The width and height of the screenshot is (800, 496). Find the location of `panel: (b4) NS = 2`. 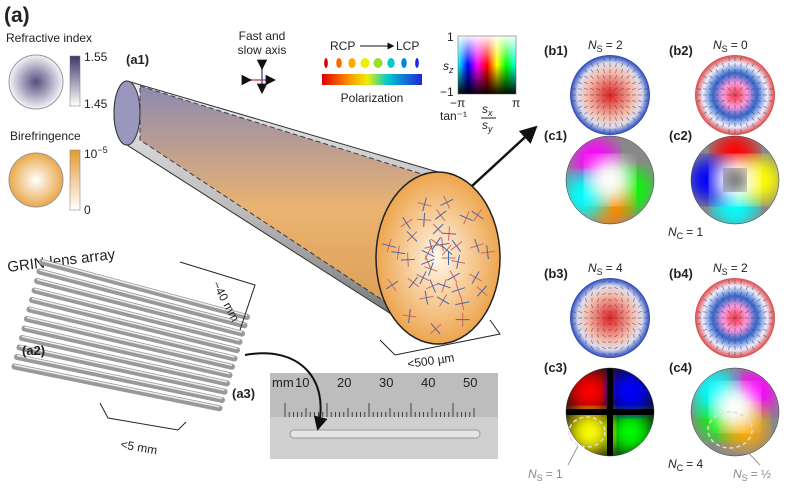

panel: (b4) NS = 2 is located at coordinates (722, 309).